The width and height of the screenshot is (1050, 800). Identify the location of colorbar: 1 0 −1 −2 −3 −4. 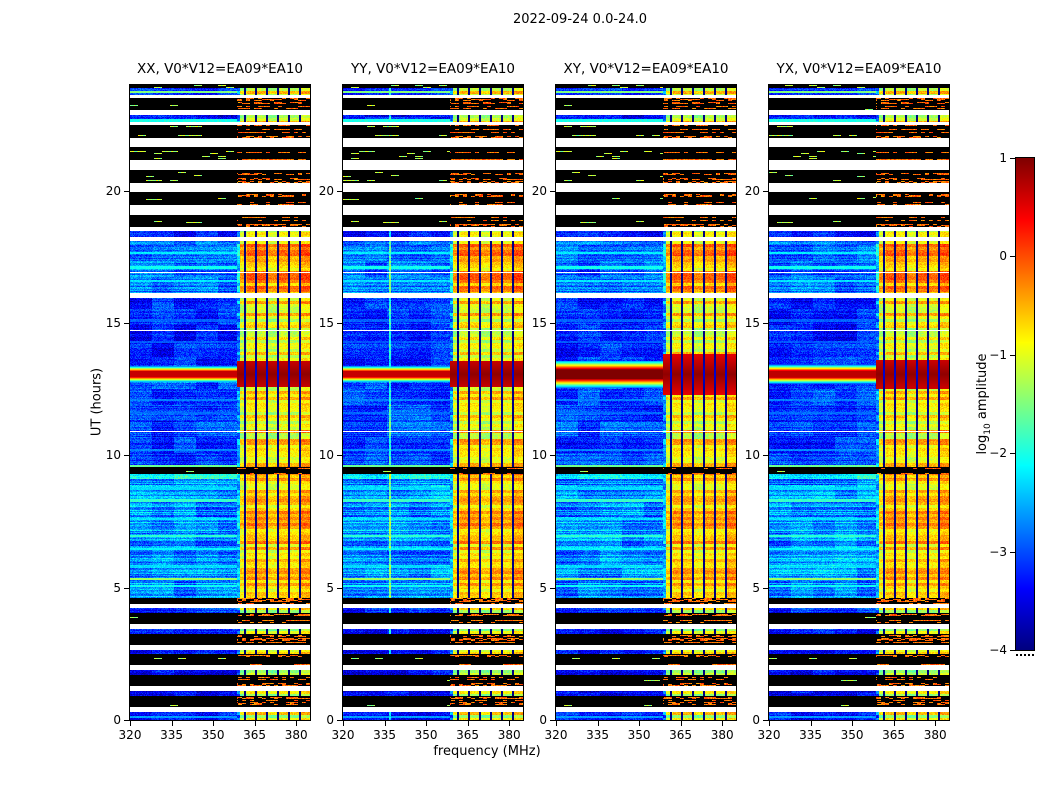
(1012, 404).